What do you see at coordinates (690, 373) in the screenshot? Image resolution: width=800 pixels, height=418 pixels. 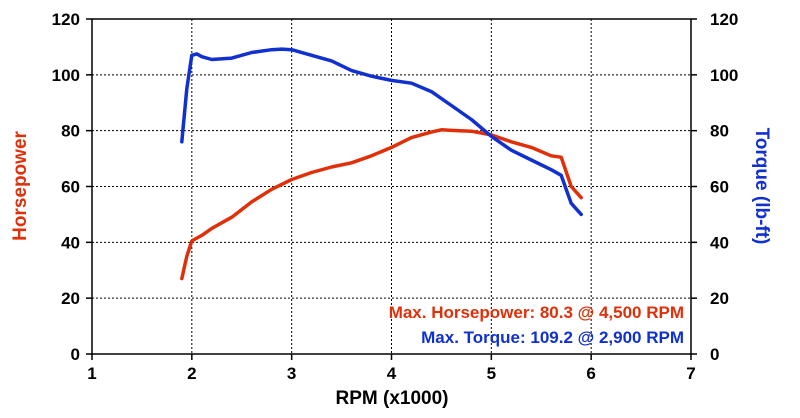 I see `x-tick-label: 7` at bounding box center [690, 373].